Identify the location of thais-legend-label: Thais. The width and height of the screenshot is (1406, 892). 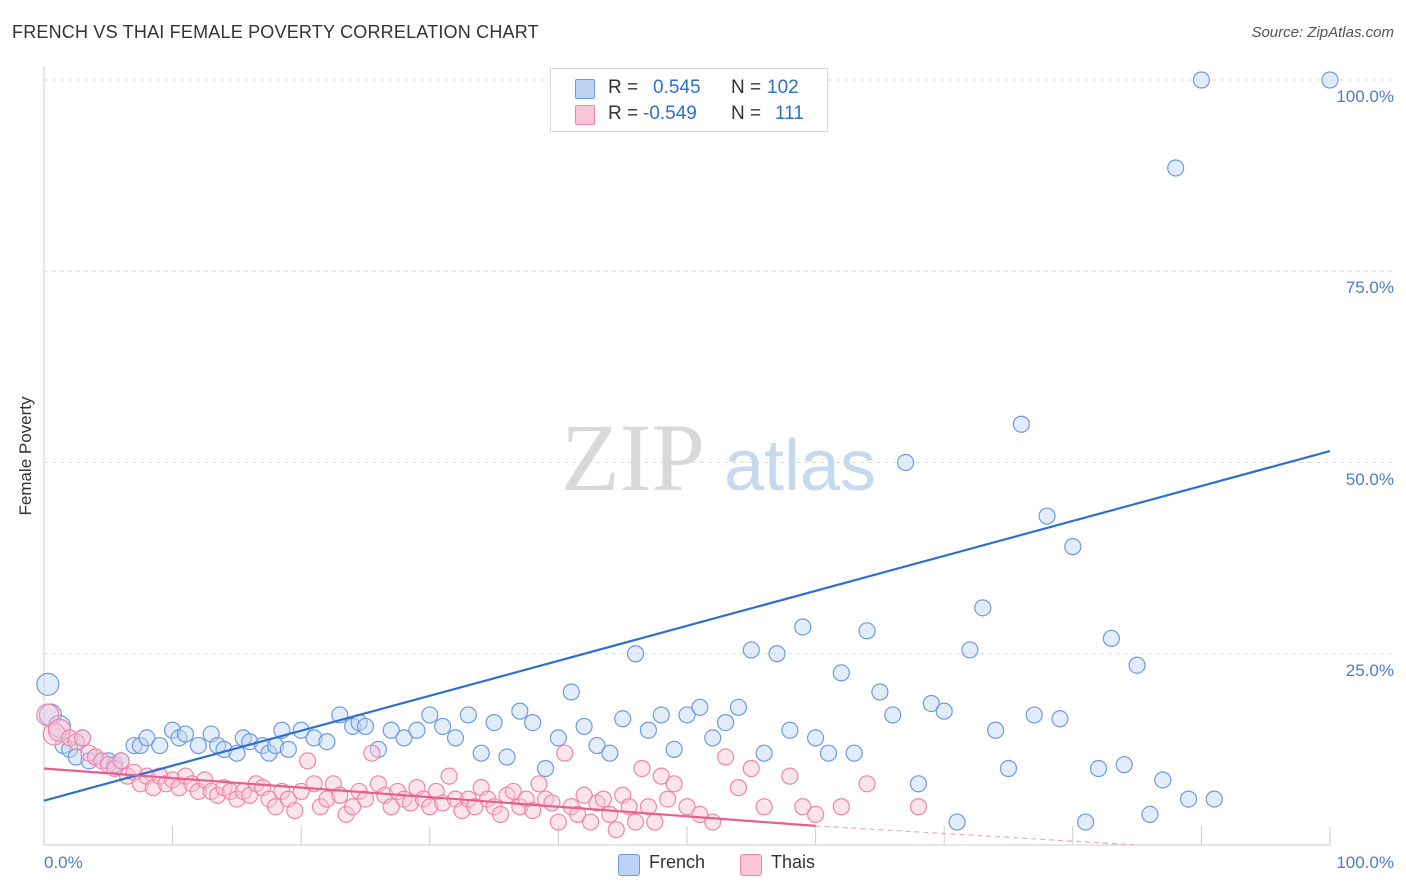
(793, 862).